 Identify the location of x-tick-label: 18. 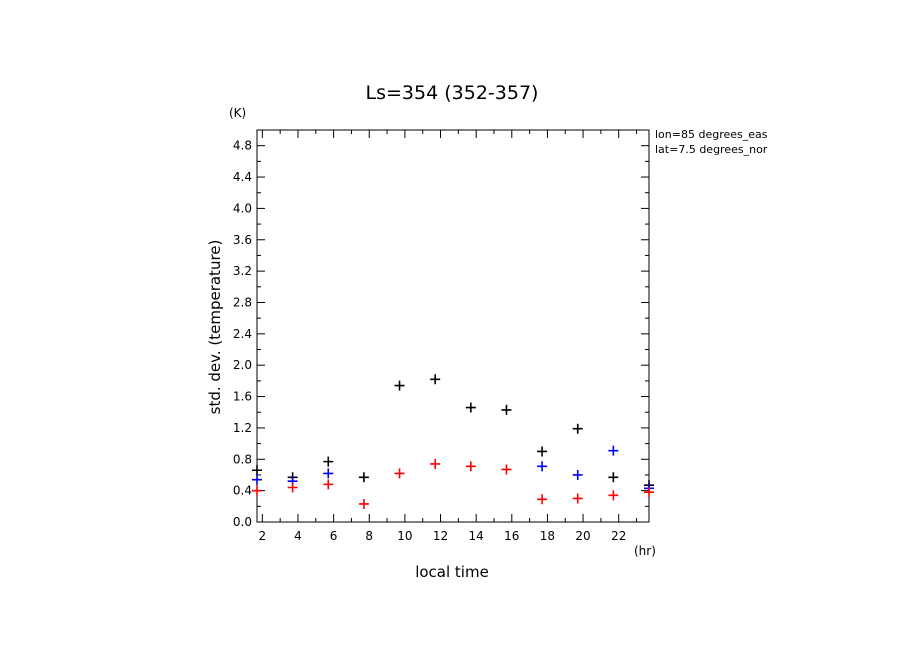
(547, 536).